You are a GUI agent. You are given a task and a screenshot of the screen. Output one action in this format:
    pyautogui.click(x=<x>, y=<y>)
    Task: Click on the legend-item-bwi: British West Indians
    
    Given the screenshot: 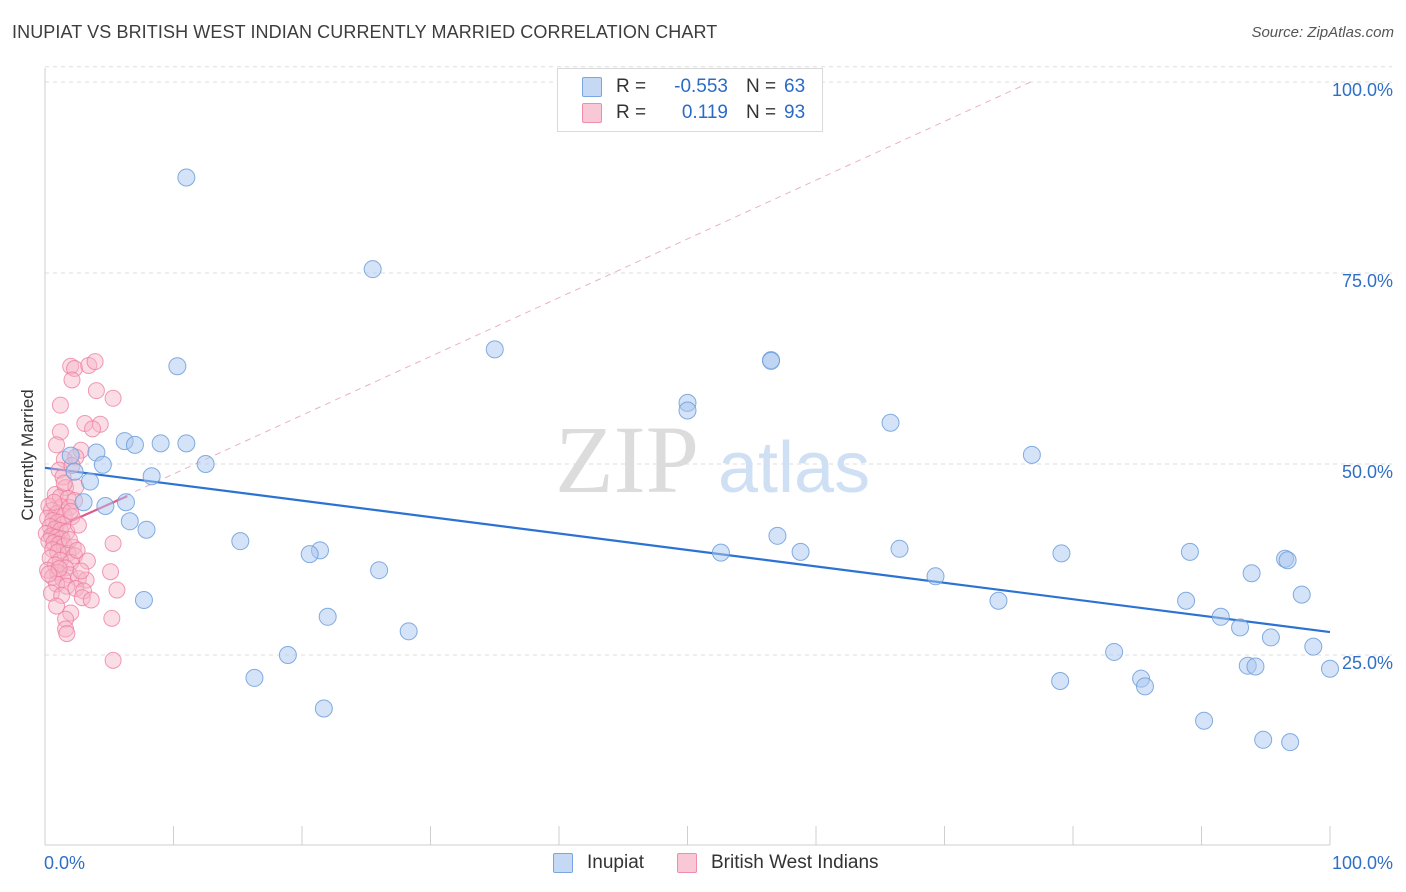 What is the action you would take?
    pyautogui.click(x=778, y=863)
    